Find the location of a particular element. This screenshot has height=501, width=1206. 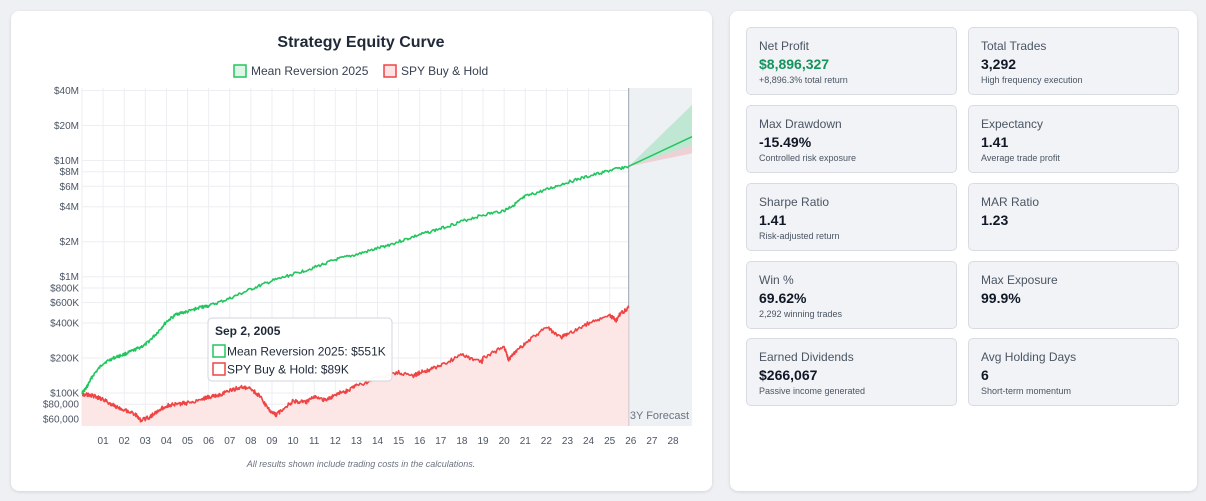

stat-value: 1.41 is located at coordinates (773, 220).